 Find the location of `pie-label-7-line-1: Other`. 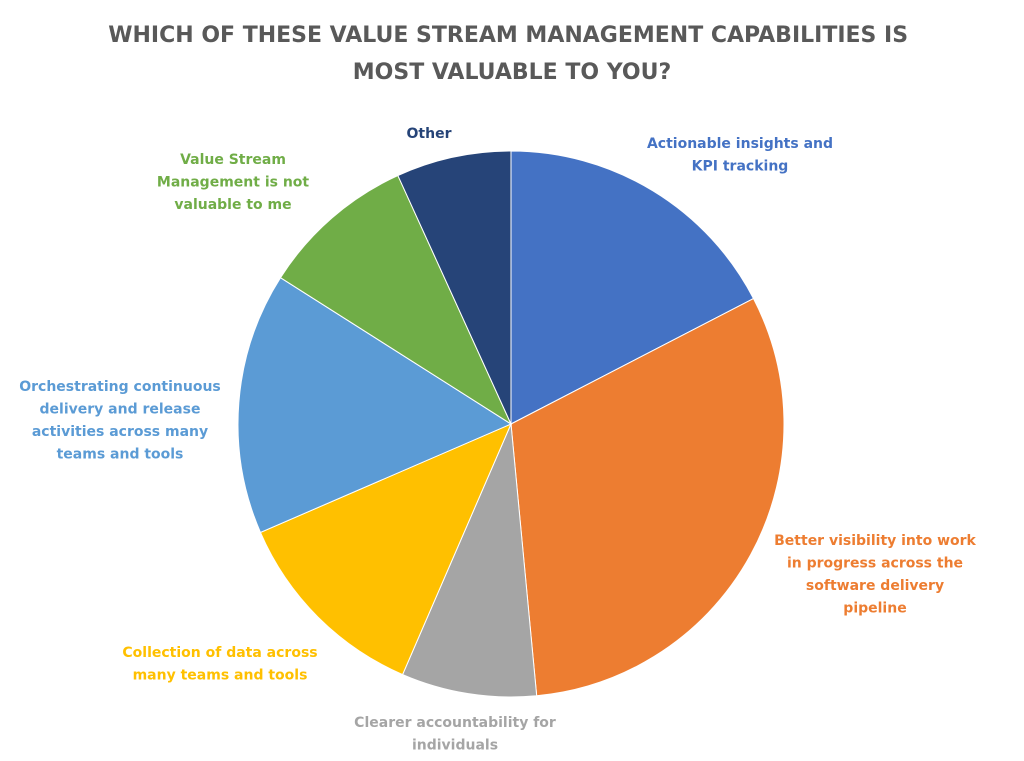

pie-label-7-line-1: Other is located at coordinates (429, 134).